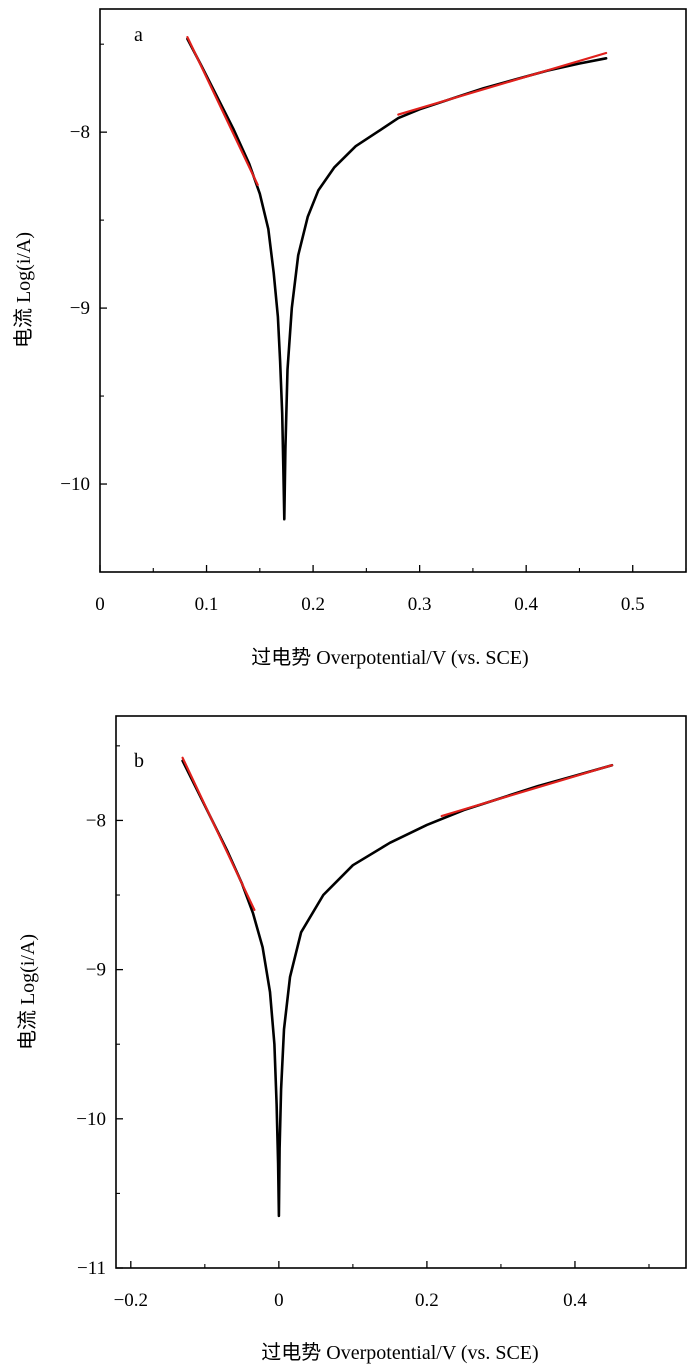  Describe the element at coordinates (139, 761) in the screenshot. I see `panel-label-b: b` at that location.